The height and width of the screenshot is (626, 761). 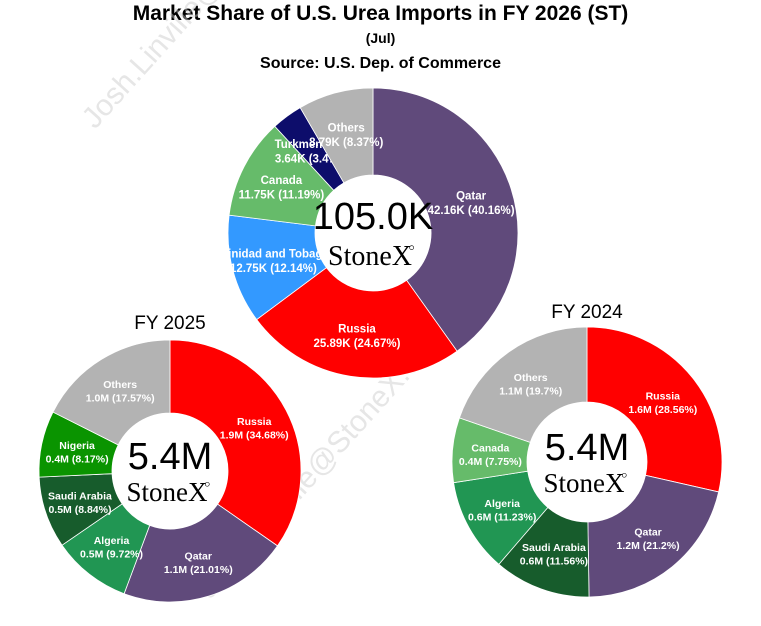 What do you see at coordinates (587, 312) in the screenshot?
I see `chart-year-title: FY 2024` at bounding box center [587, 312].